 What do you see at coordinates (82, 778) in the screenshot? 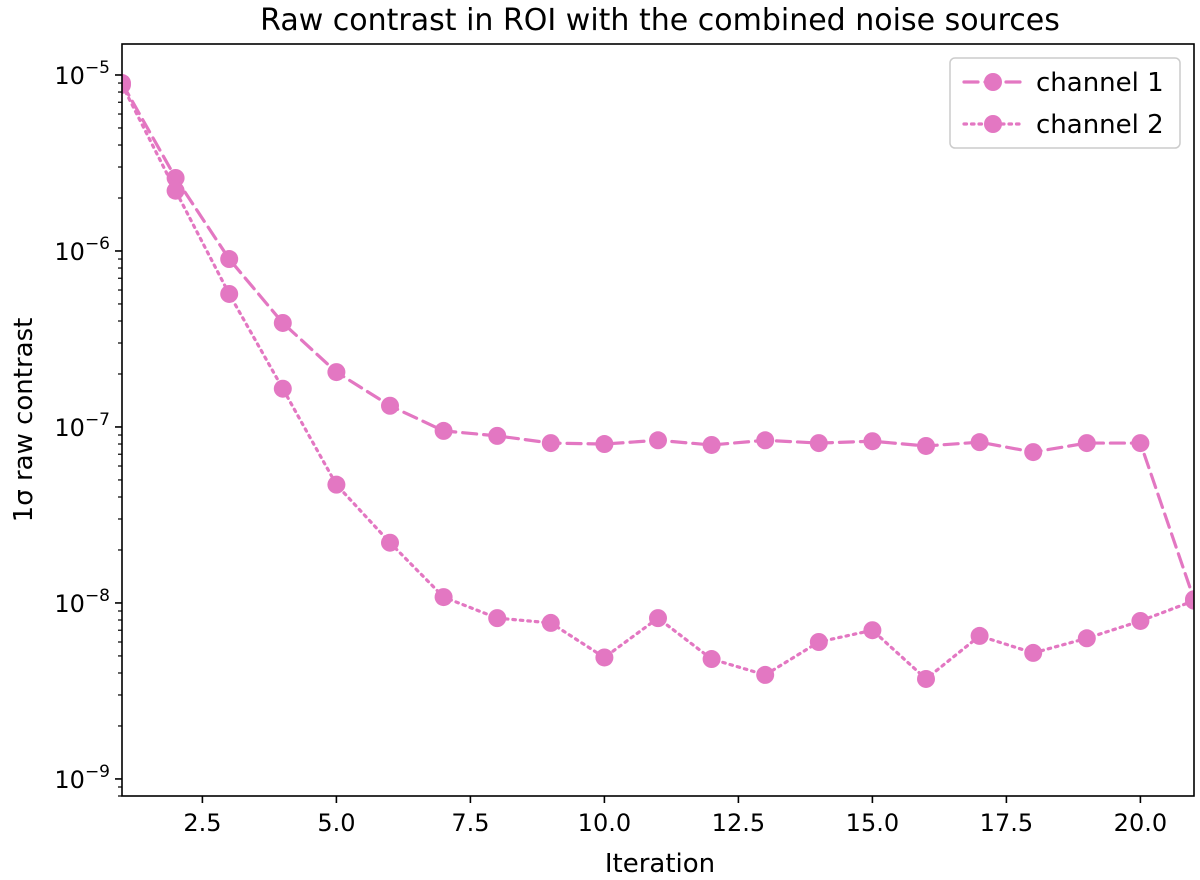
I see `y-tick-label: 10⁻⁹` at bounding box center [82, 778].